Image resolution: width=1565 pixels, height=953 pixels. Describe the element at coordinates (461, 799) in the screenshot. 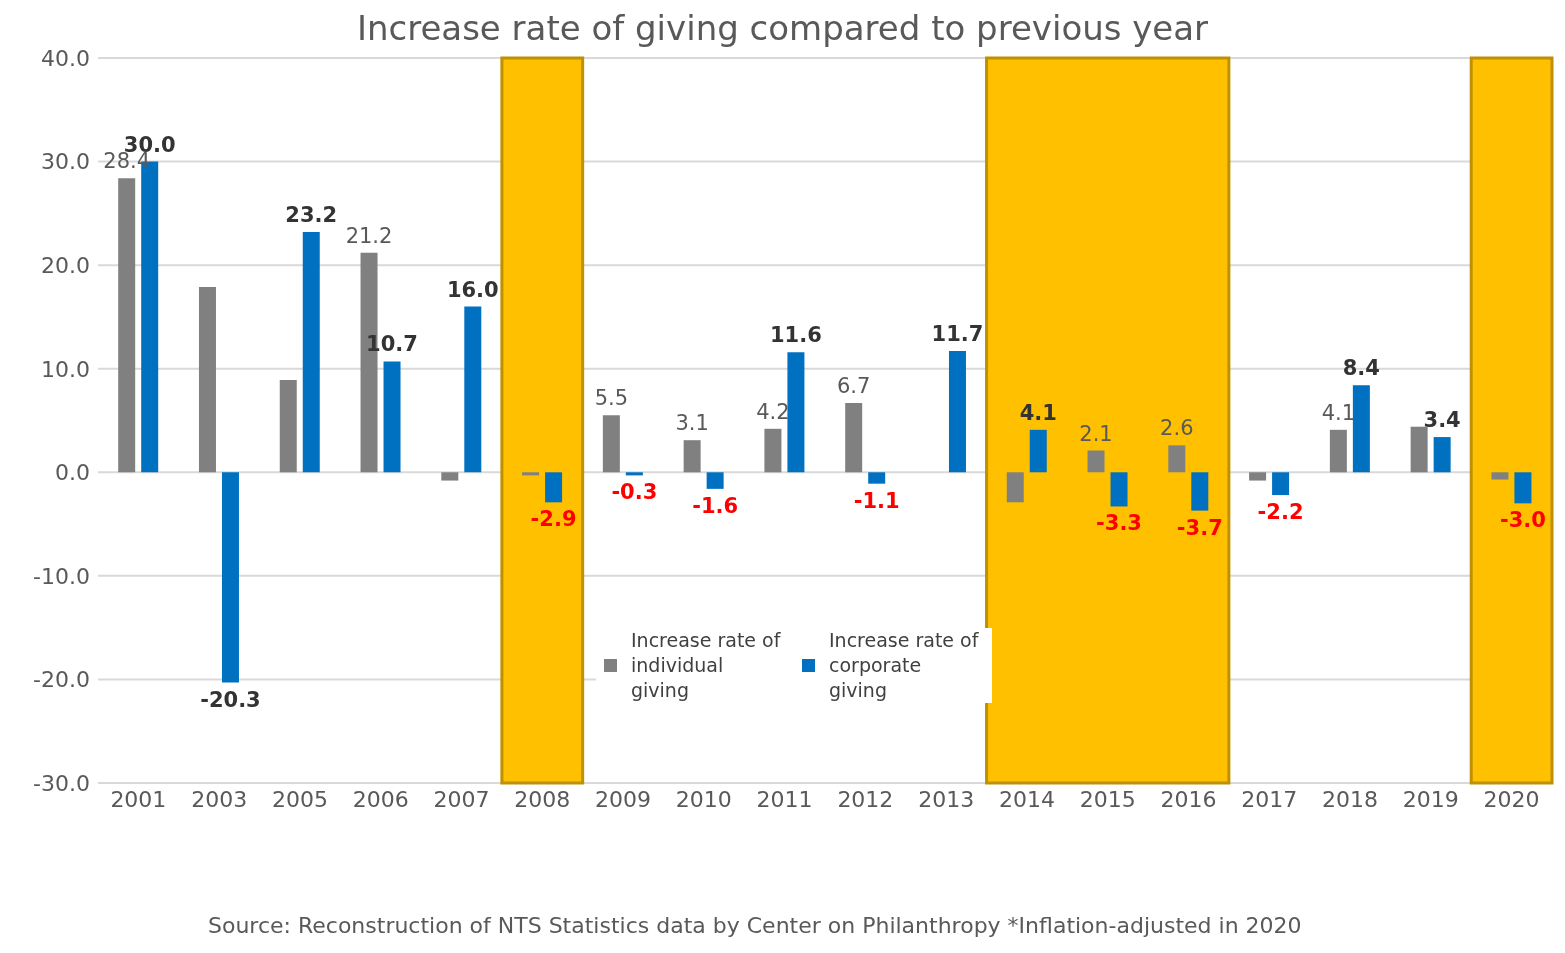

I see `x-tick-label: 2007` at that location.